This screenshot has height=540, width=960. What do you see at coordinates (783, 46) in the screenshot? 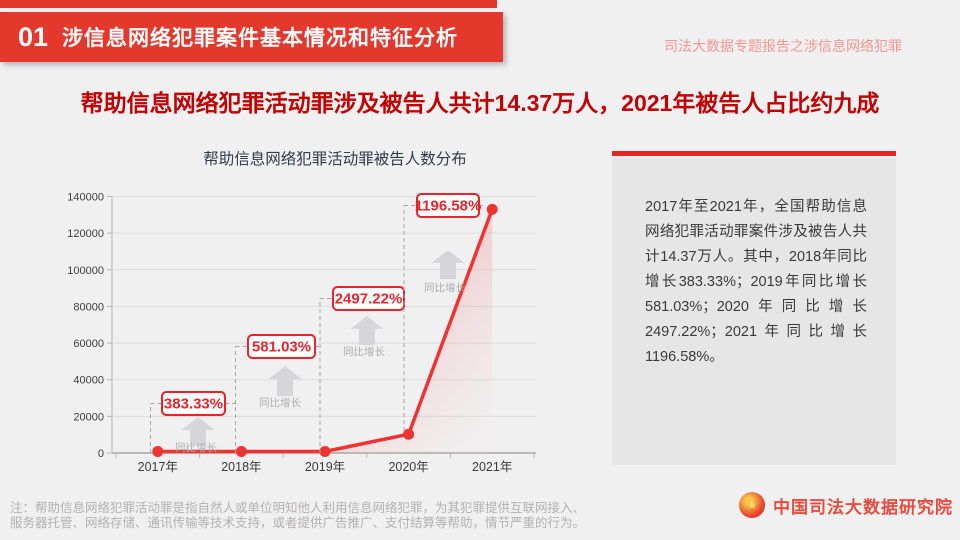
I see `report-series-tag: 司法大数据专题报告之涉信息网络犯罪` at bounding box center [783, 46].